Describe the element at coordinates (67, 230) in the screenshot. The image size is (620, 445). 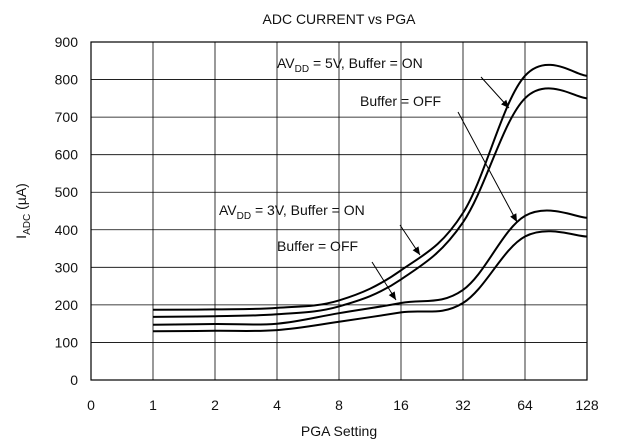
I see `y-tick-label: 400` at that location.